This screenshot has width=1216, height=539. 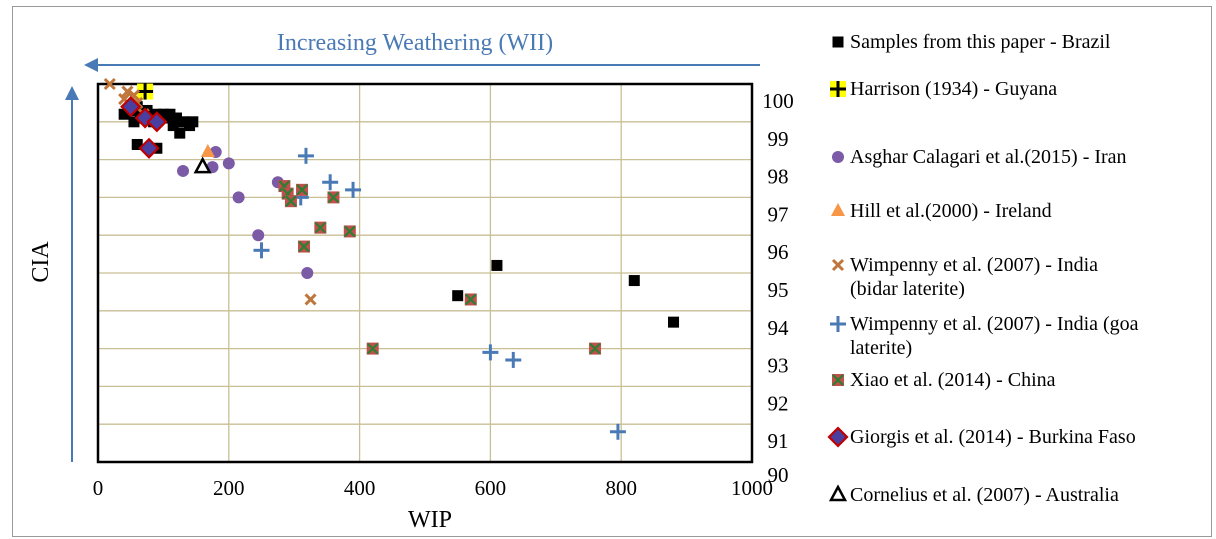 What do you see at coordinates (91, 65) in the screenshot?
I see `weathering-arrow-head` at bounding box center [91, 65].